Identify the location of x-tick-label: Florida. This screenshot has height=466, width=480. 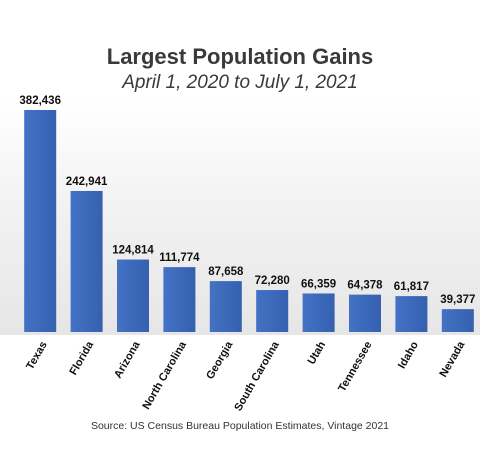
(81, 358).